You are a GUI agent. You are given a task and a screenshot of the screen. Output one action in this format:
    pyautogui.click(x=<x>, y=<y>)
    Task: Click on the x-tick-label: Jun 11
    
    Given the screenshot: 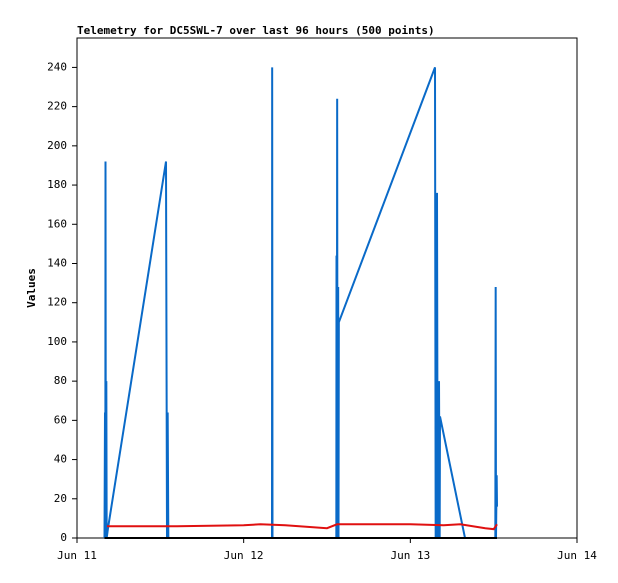 What is the action you would take?
    pyautogui.click(x=77, y=555)
    